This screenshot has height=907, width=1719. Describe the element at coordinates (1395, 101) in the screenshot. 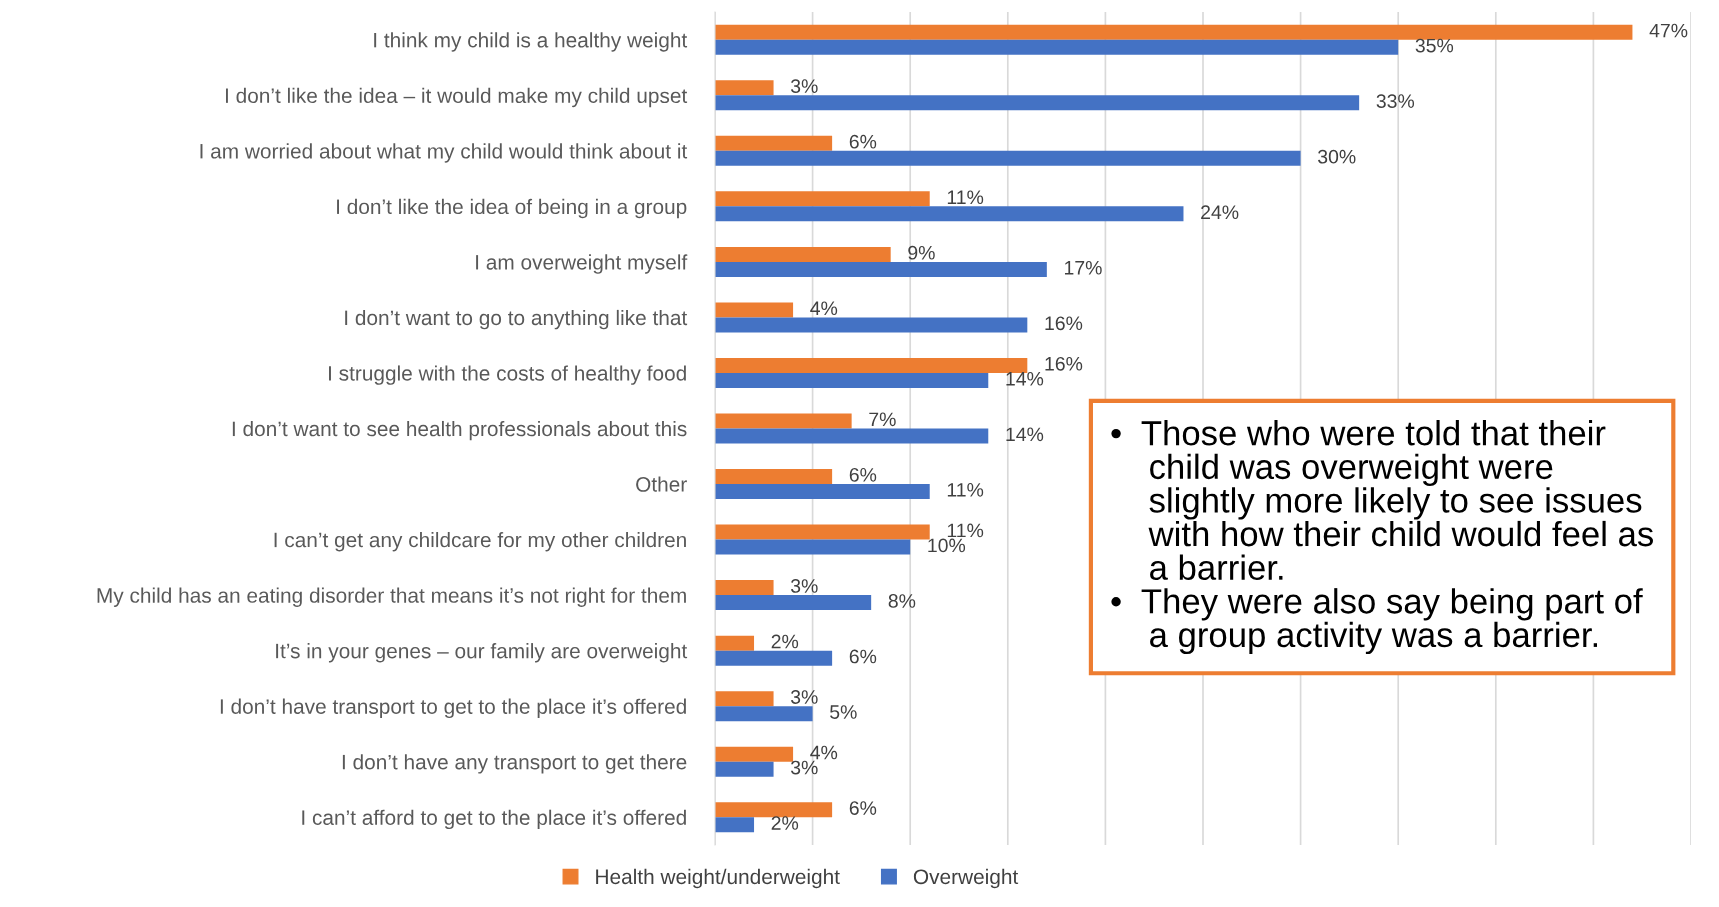

I see `data-label: 33%` at that location.